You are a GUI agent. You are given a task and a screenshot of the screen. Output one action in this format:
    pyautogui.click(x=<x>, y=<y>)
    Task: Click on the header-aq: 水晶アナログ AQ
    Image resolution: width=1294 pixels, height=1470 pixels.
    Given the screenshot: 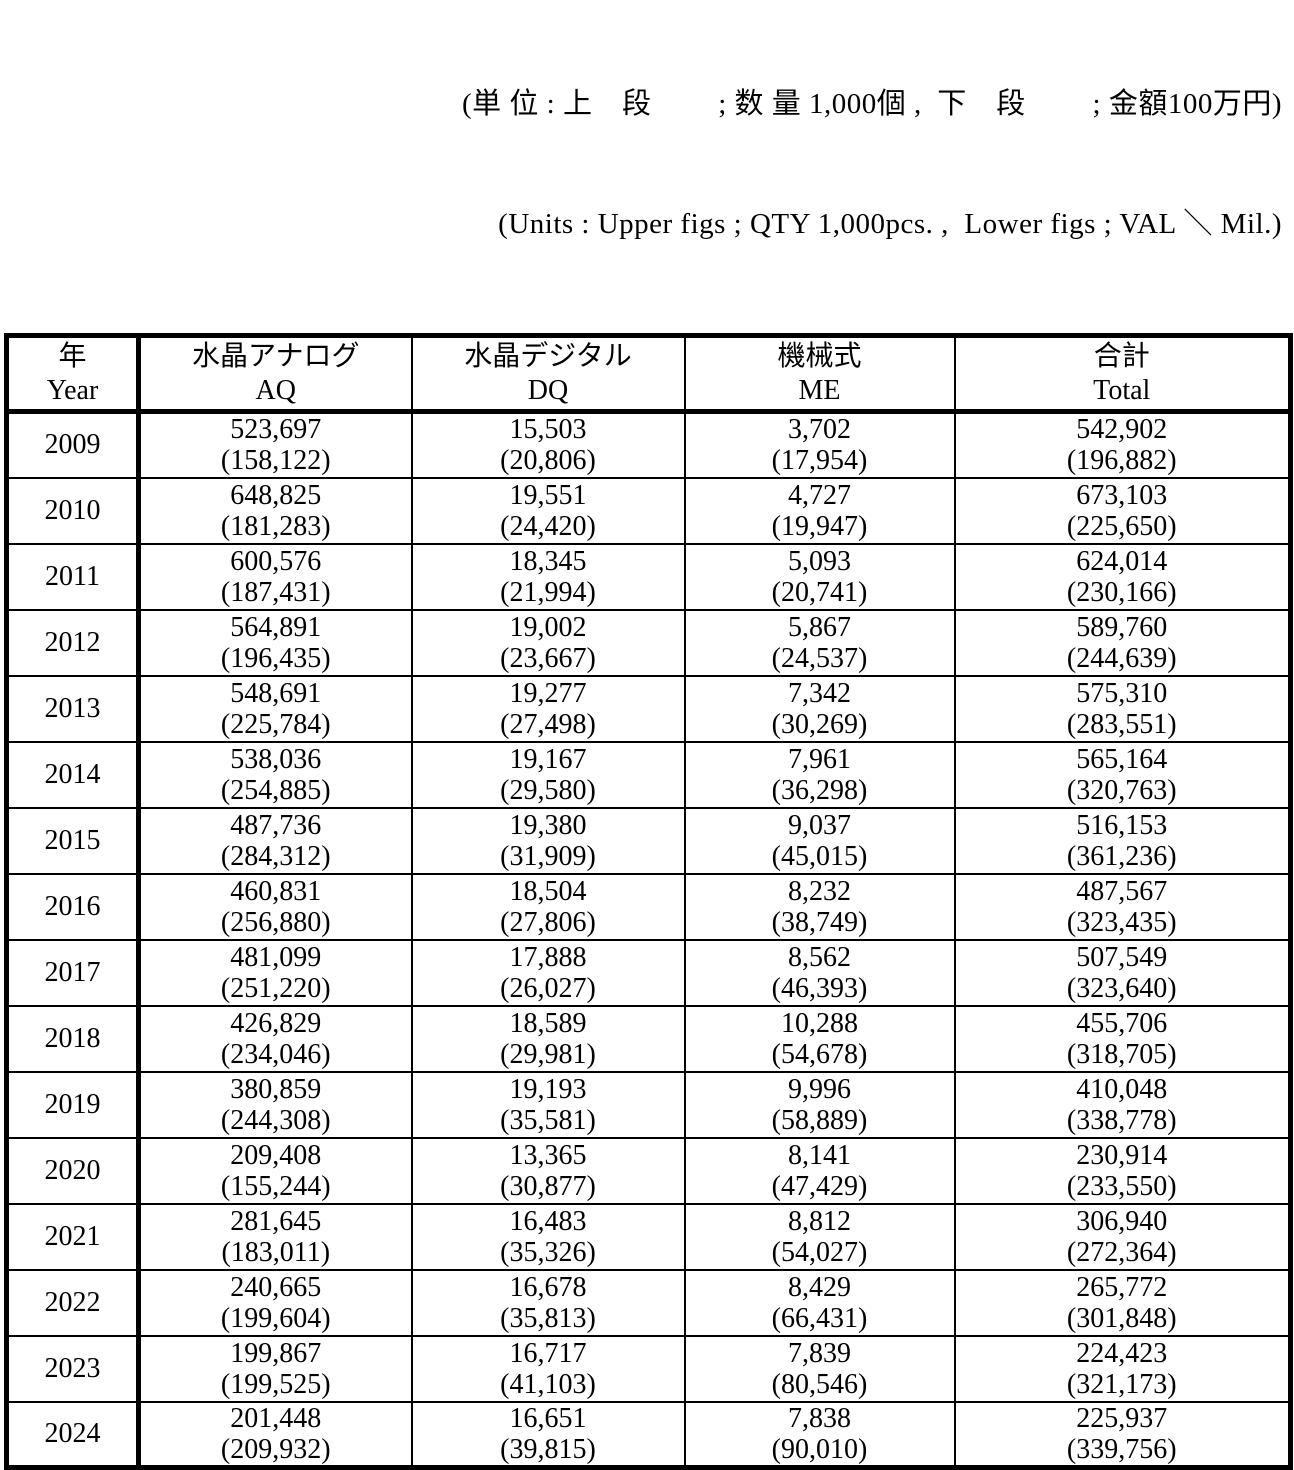 What is the action you would take?
    pyautogui.click(x=275, y=374)
    